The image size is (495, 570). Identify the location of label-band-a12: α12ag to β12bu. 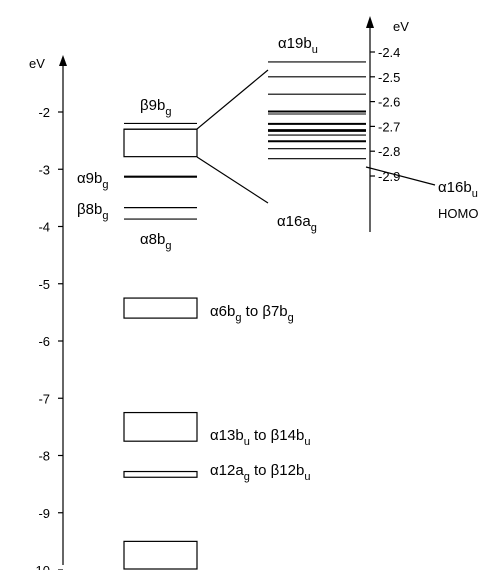
(260, 472).